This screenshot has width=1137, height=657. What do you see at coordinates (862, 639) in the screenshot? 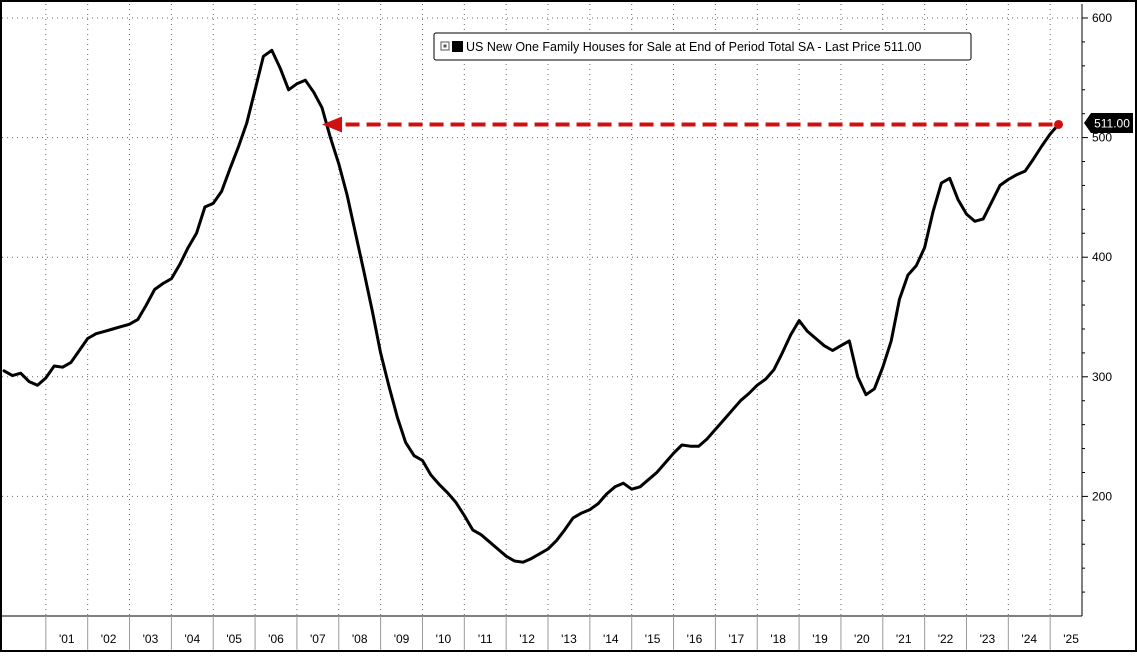
I see `x-tick-label: '20` at bounding box center [862, 639].